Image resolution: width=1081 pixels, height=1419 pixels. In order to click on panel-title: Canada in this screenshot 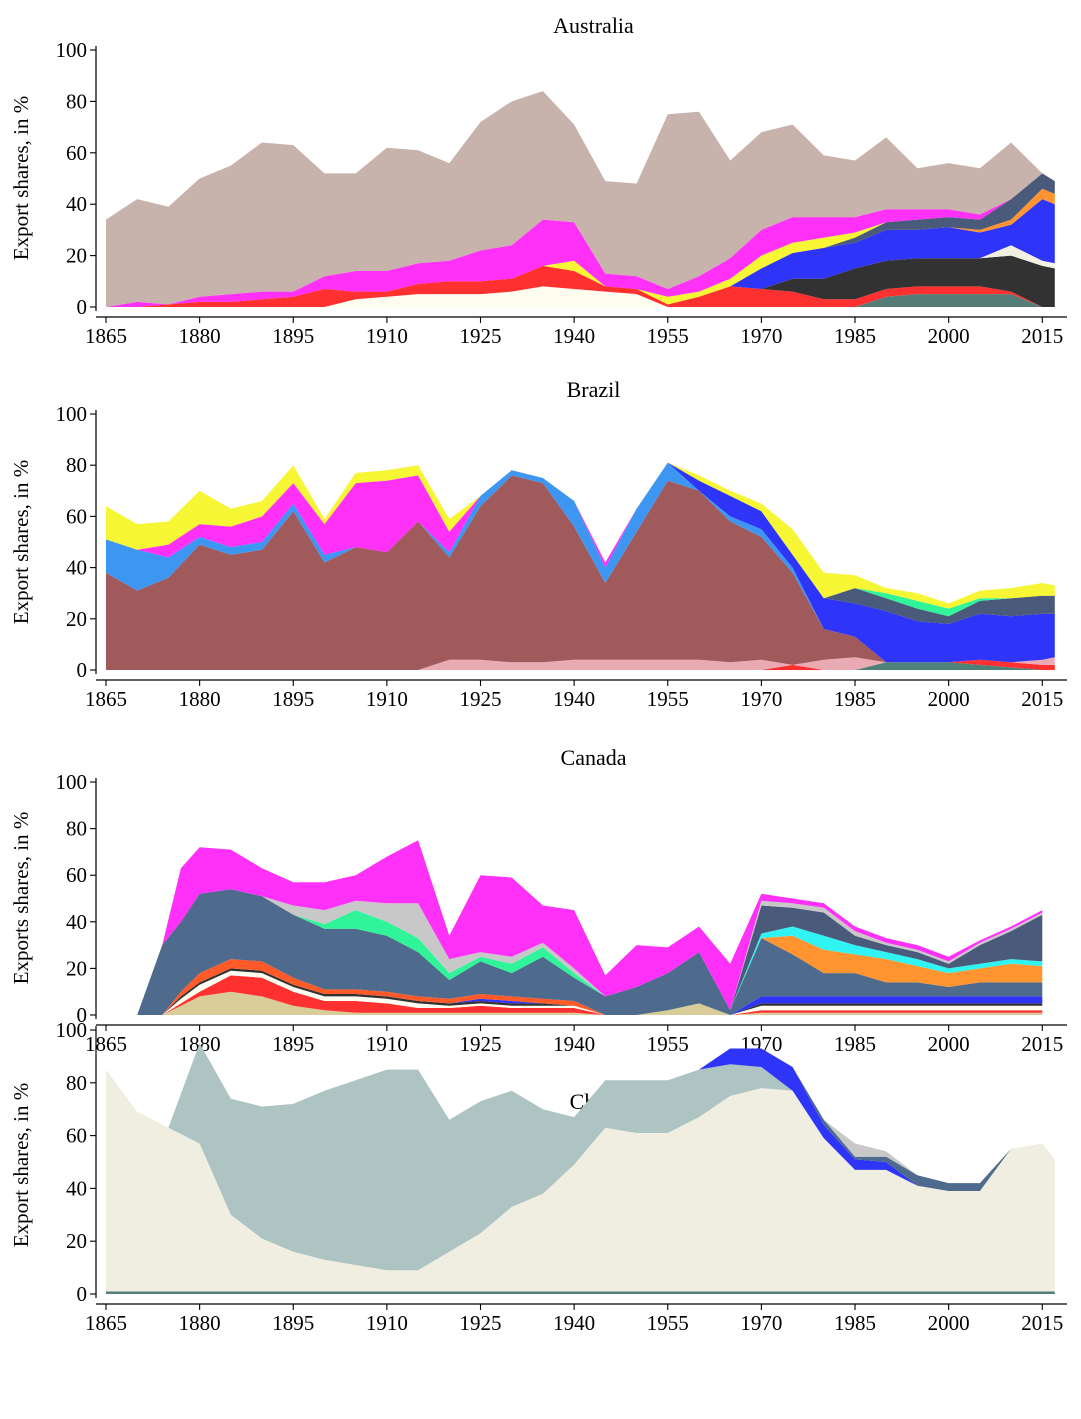, I will do `click(594, 757)`.